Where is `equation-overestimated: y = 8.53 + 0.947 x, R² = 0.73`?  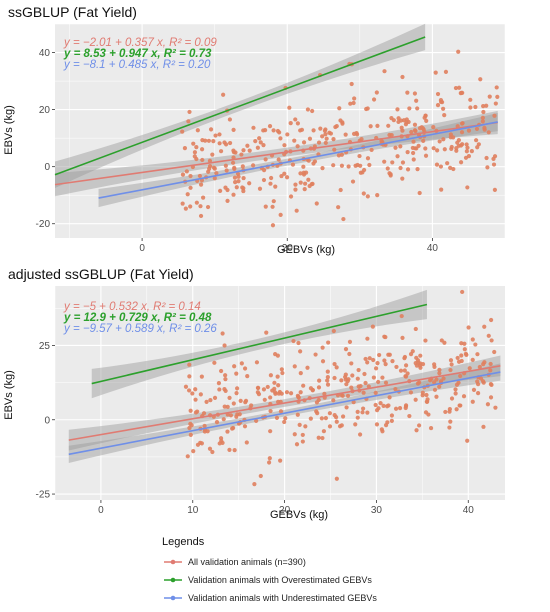 equation-overestimated: y = 8.53 + 0.947 x, R² = 0.73 is located at coordinates (137, 54).